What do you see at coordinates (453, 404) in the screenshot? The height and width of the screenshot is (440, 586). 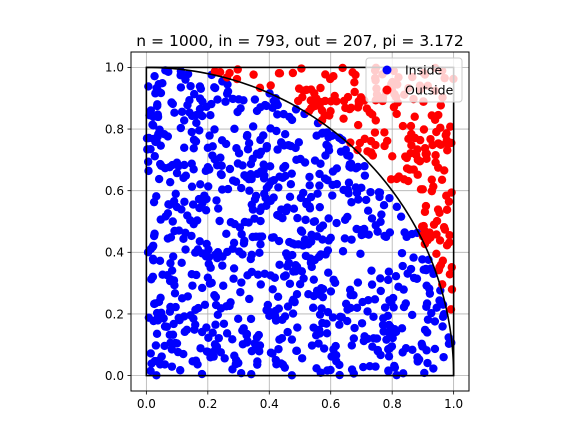 I see `x-tick-label: 1.0` at bounding box center [453, 404].